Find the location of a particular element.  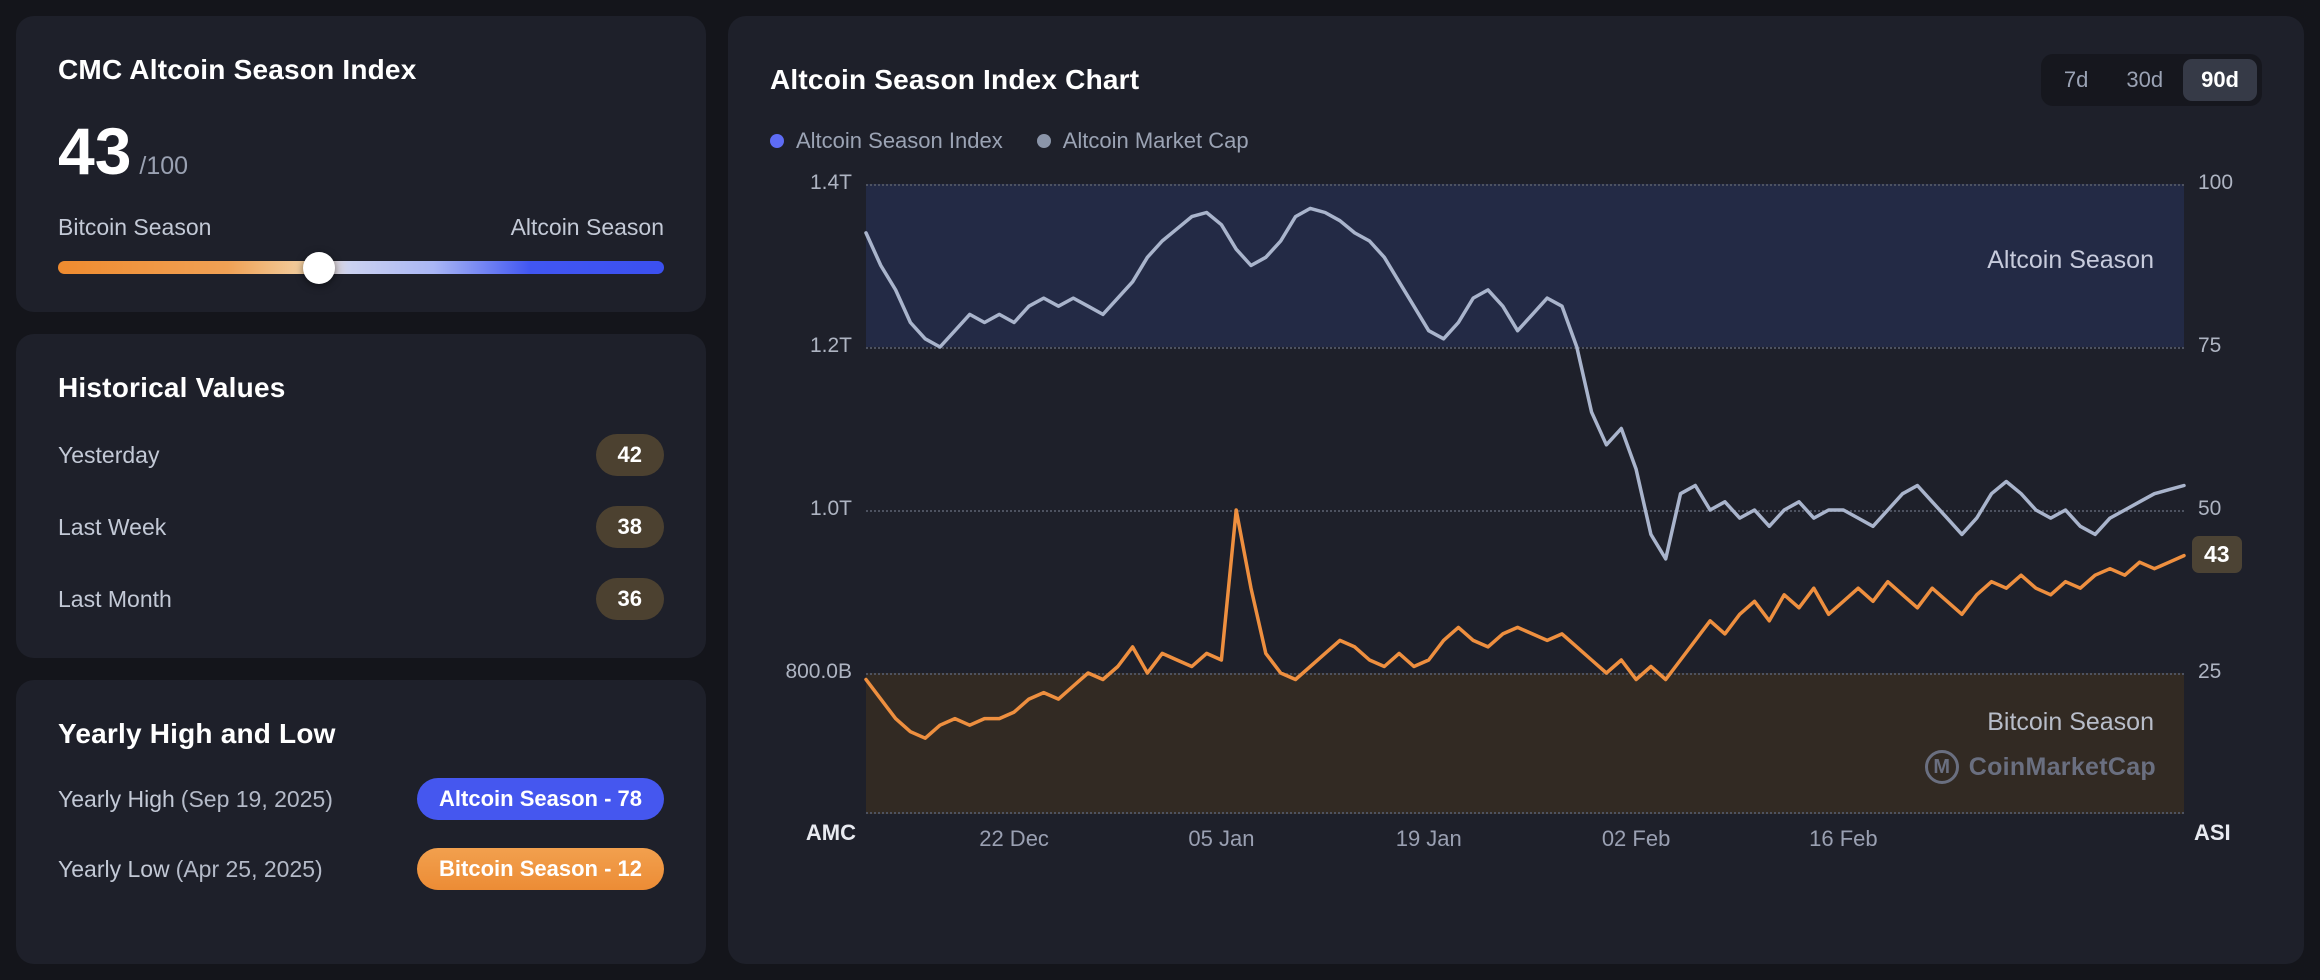

legend-item-altcoin-season-index: Altcoin Season Index is located at coordinates (886, 141).